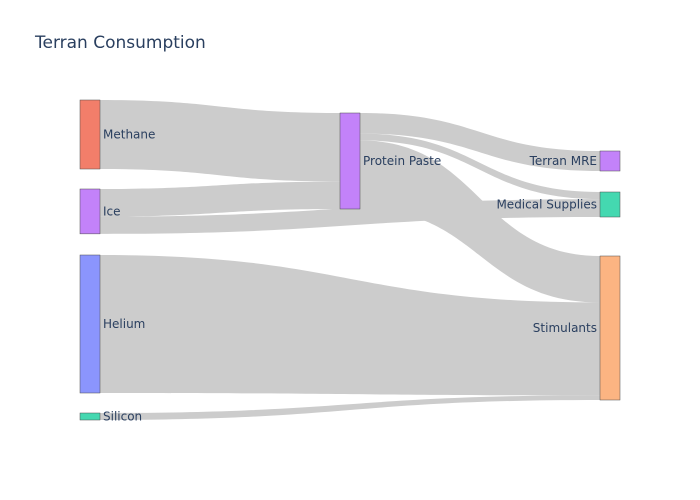  What do you see at coordinates (480, 221) in the screenshot?
I see `link-protein_paste-to-stimulants` at bounding box center [480, 221].